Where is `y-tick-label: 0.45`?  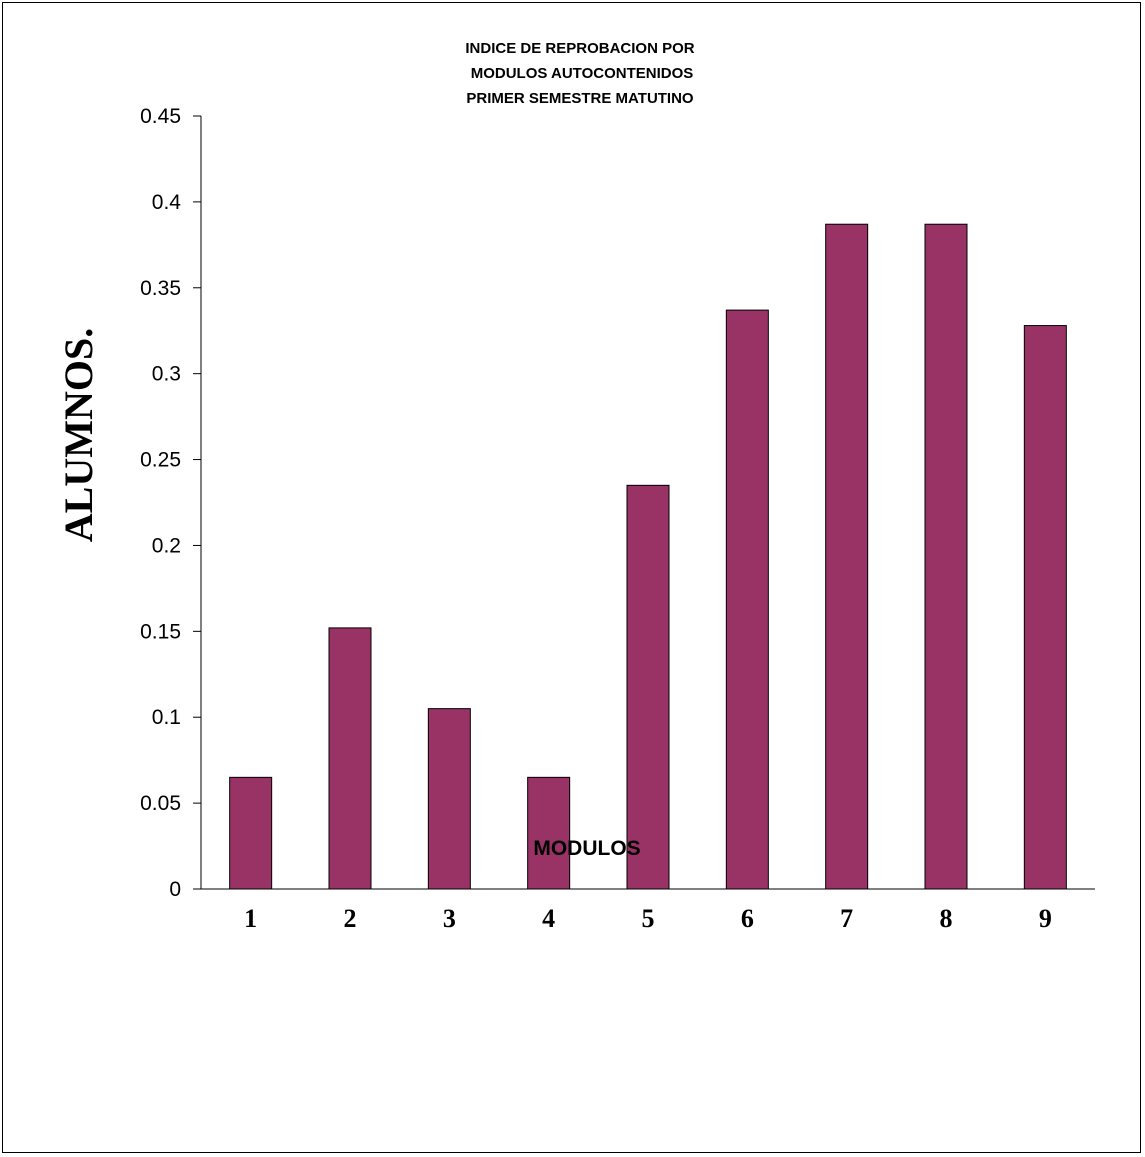 y-tick-label: 0.45 is located at coordinates (160, 116).